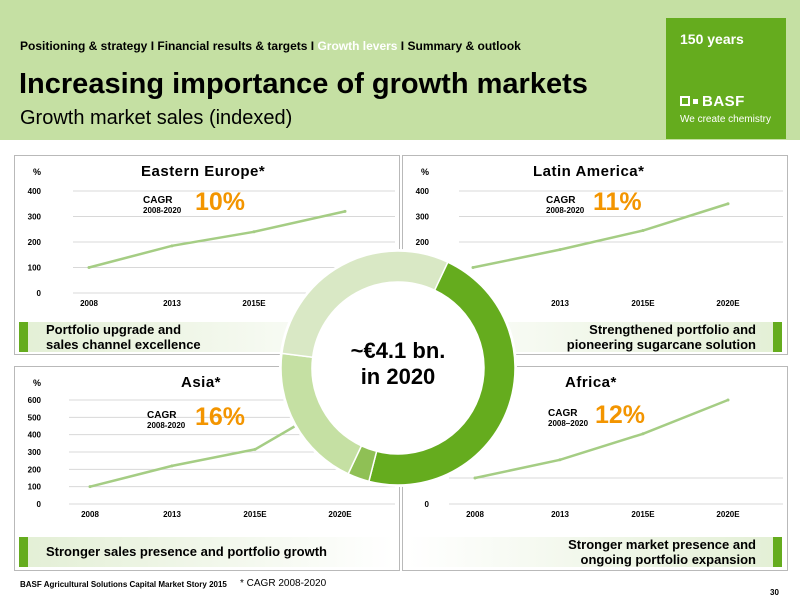 The height and width of the screenshot is (600, 800). I want to click on caption-line: Strengthened portfolio and, so click(672, 329).